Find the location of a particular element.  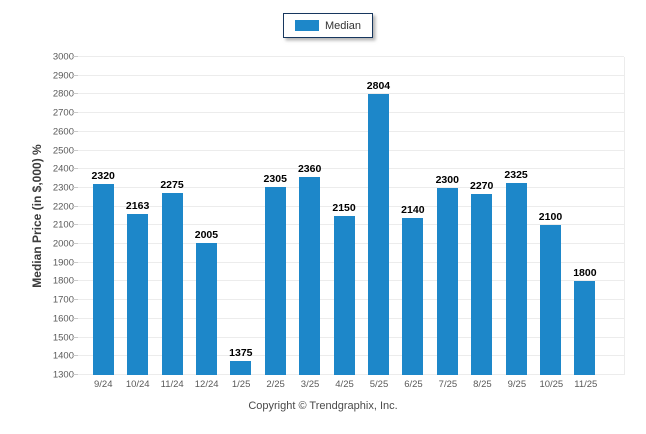

bar-value-label: 2005 is located at coordinates (206, 235).